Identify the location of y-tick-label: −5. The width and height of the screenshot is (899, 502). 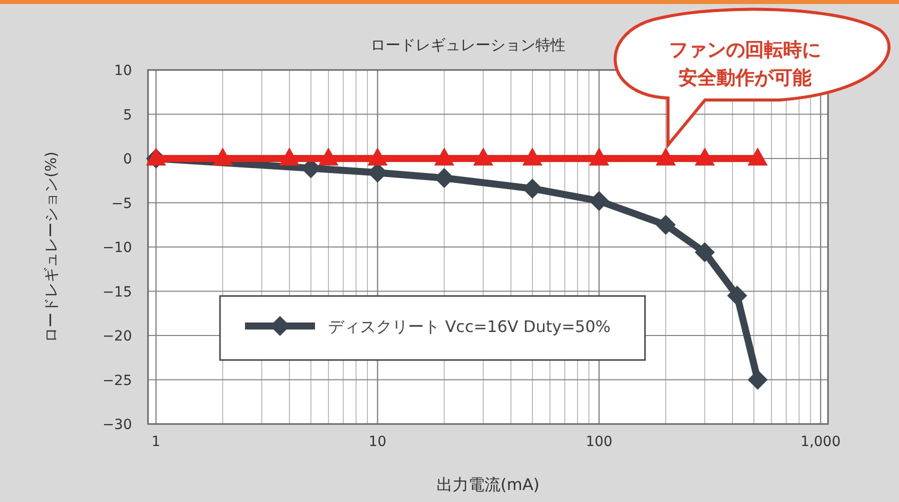
(121, 204).